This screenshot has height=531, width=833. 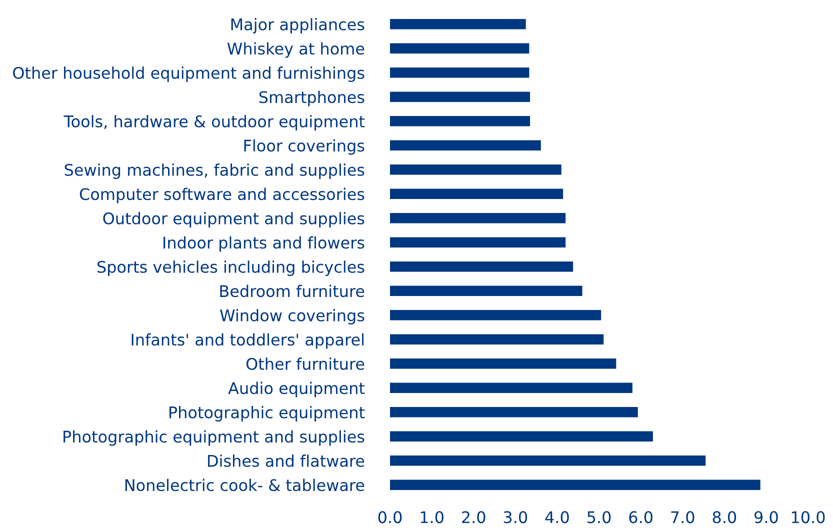 What do you see at coordinates (230, 268) in the screenshot?
I see `y-tick-label: Sports vehicles including bicycles` at bounding box center [230, 268].